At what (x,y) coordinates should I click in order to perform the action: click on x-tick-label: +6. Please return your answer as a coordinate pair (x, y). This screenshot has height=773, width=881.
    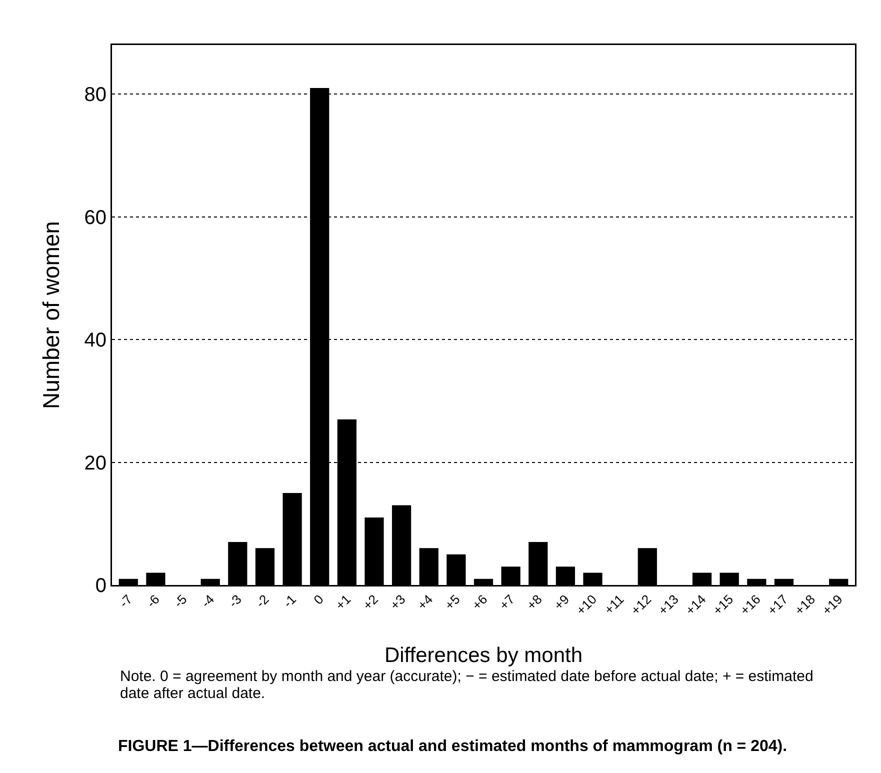
    Looking at the image, I should click on (479, 602).